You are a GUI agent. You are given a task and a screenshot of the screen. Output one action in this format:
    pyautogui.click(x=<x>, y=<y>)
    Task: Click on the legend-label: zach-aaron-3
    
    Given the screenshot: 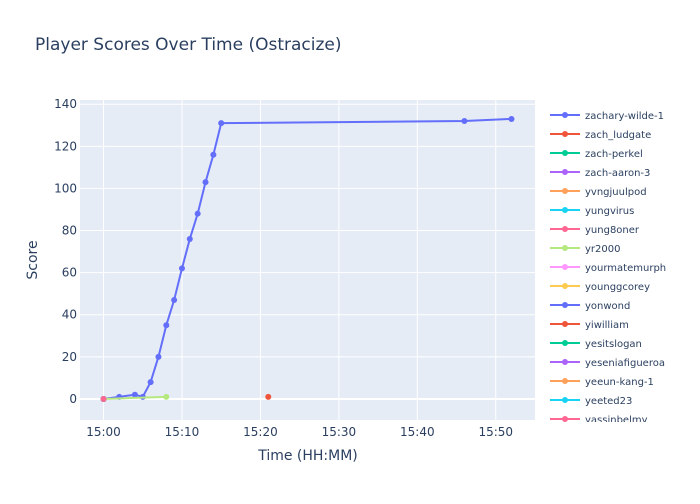 What is the action you would take?
    pyautogui.click(x=617, y=173)
    